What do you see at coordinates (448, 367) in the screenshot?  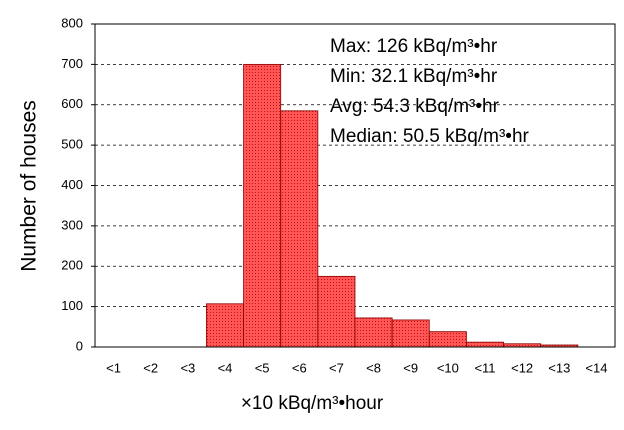 I see `x-tick-label: <10` at bounding box center [448, 367].